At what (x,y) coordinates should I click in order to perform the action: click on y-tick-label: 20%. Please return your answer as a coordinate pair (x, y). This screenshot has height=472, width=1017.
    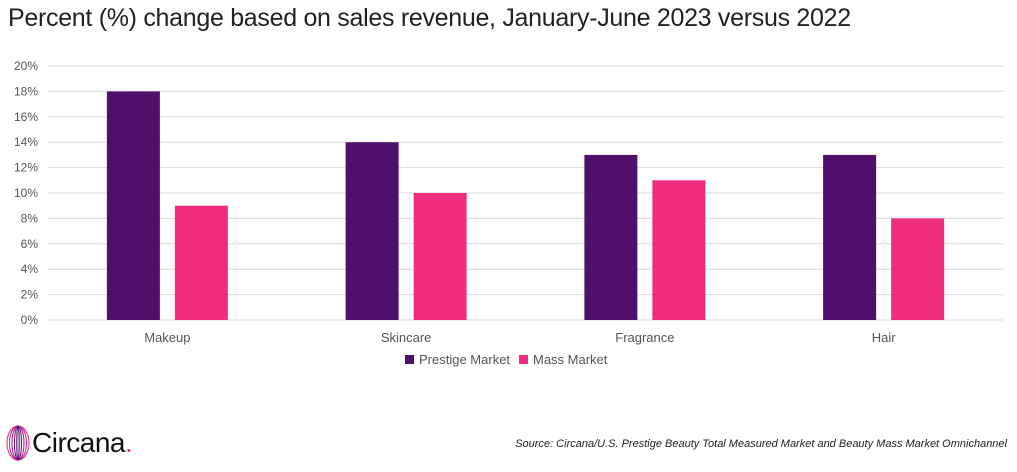
    Looking at the image, I should click on (26, 66).